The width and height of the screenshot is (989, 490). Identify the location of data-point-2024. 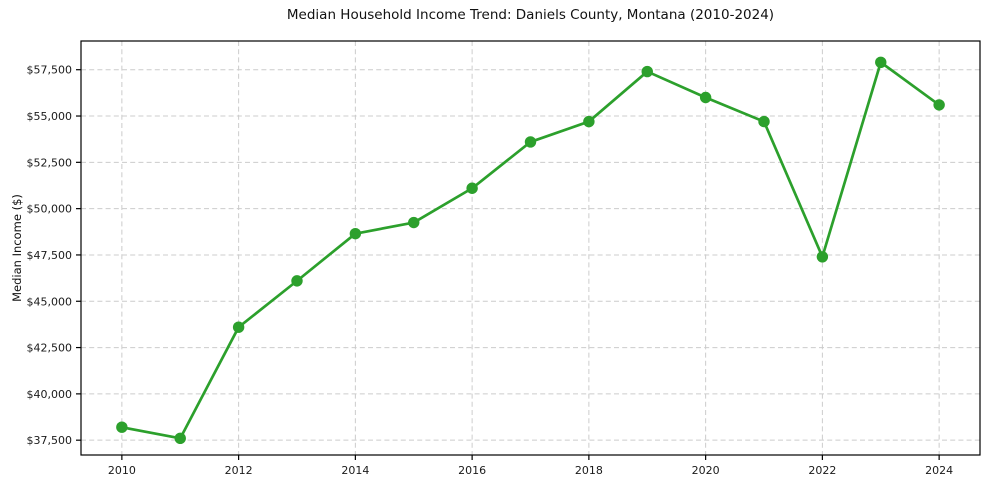
(939, 105).